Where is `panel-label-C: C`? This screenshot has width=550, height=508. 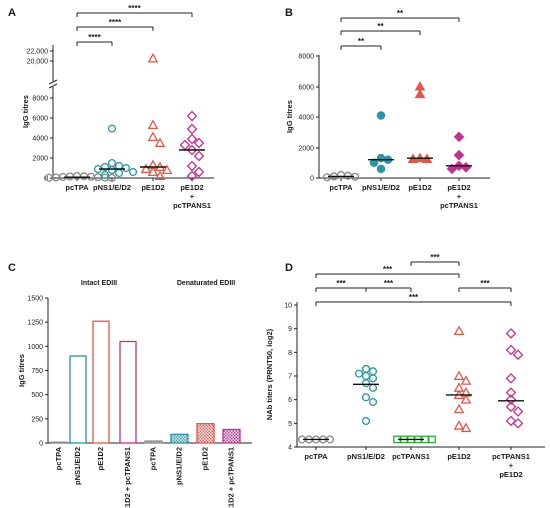
panel-label-C: C is located at coordinates (12, 268).